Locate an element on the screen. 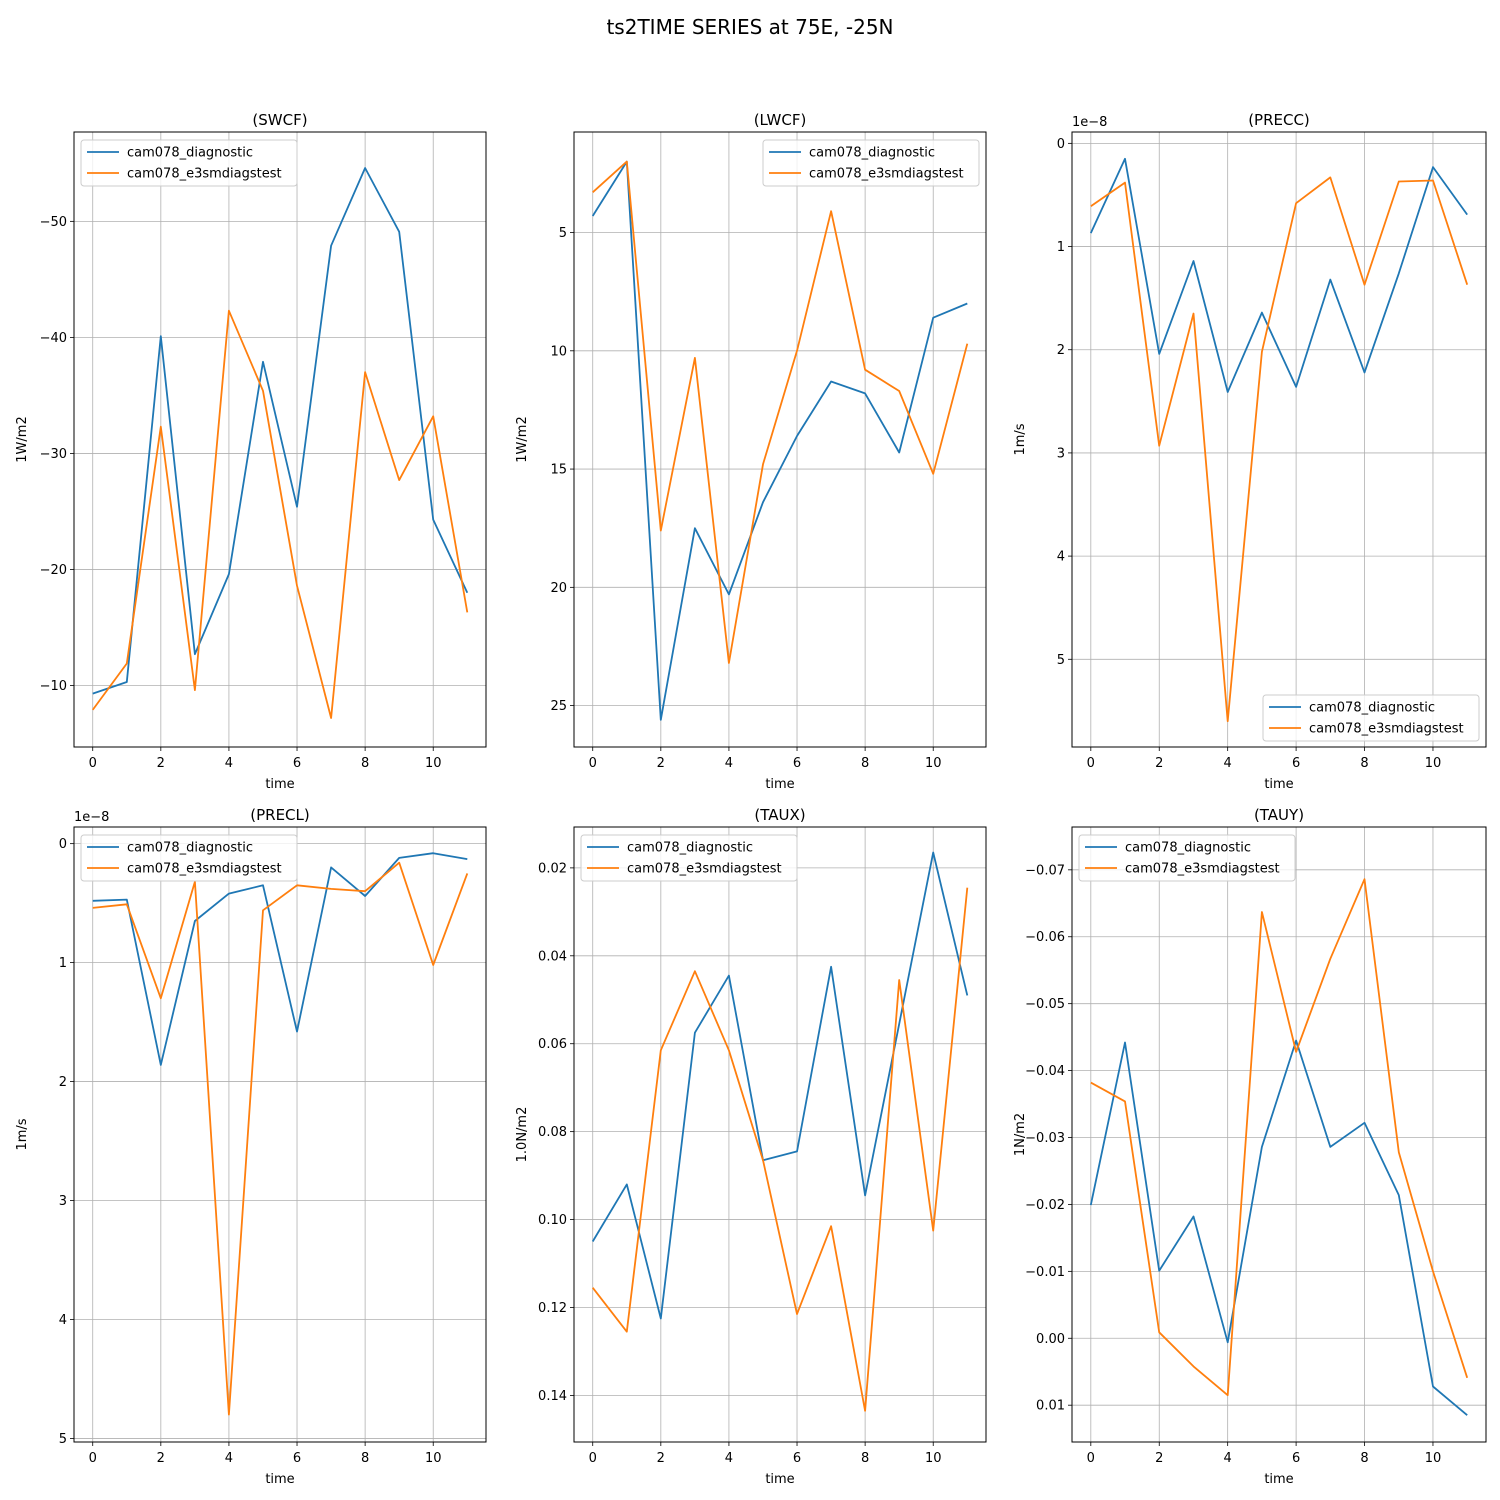 The height and width of the screenshot is (1500, 1500). y-tick-label: −50 is located at coordinates (53, 222).